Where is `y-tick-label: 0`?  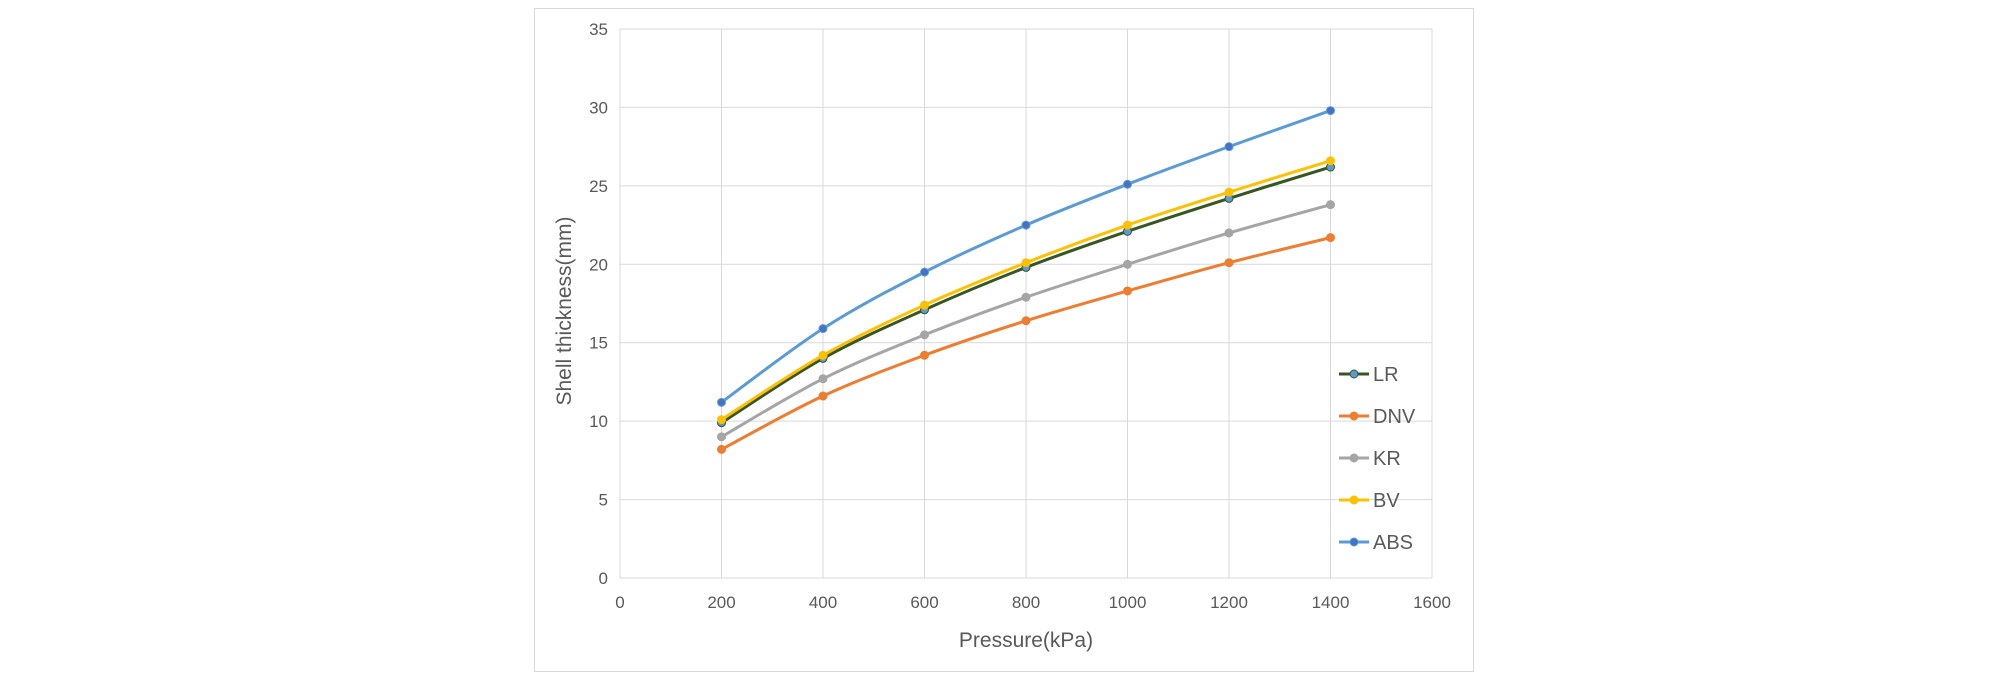 y-tick-label: 0 is located at coordinates (603, 578).